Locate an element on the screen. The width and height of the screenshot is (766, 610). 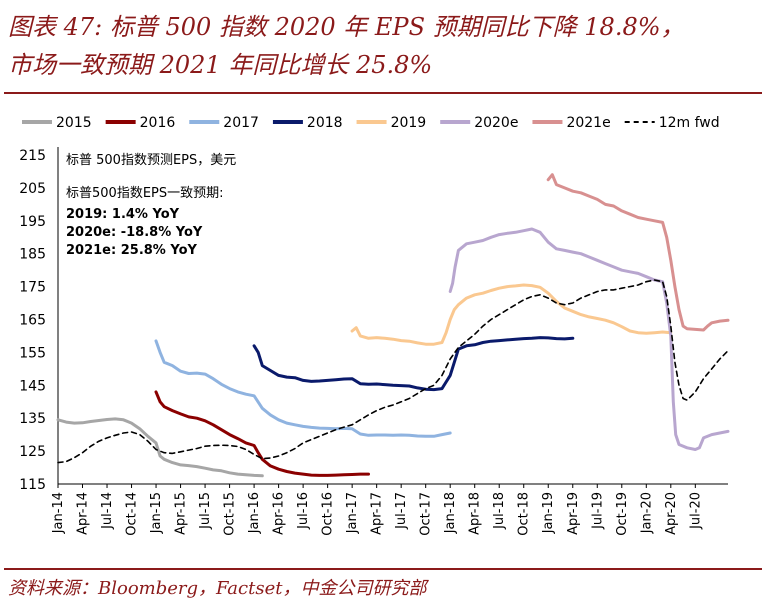
x-tick-label-25: Apr-20 is located at coordinates (671, 513).